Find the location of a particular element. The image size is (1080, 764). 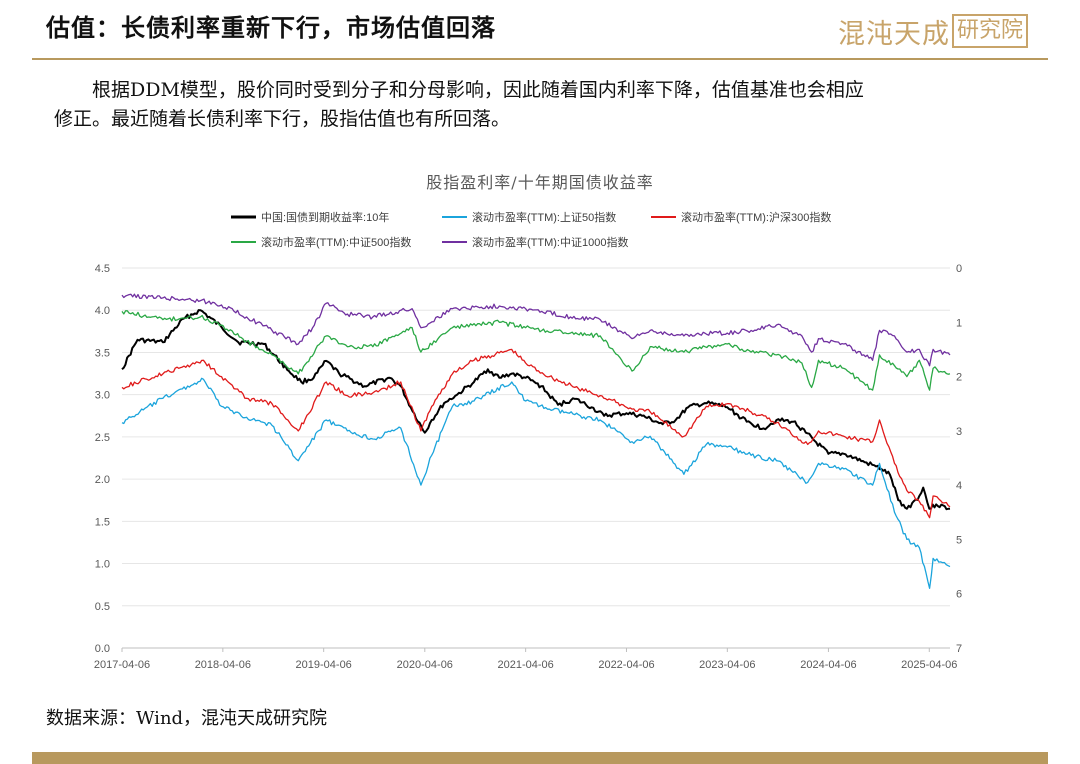

legend-label: 滚动市盈率(TTM):中证500指数 is located at coordinates (336, 242).